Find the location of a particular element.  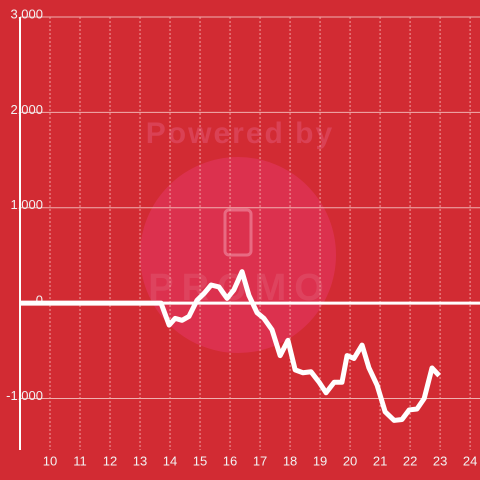

x-tick-label: 23 is located at coordinates (440, 460).